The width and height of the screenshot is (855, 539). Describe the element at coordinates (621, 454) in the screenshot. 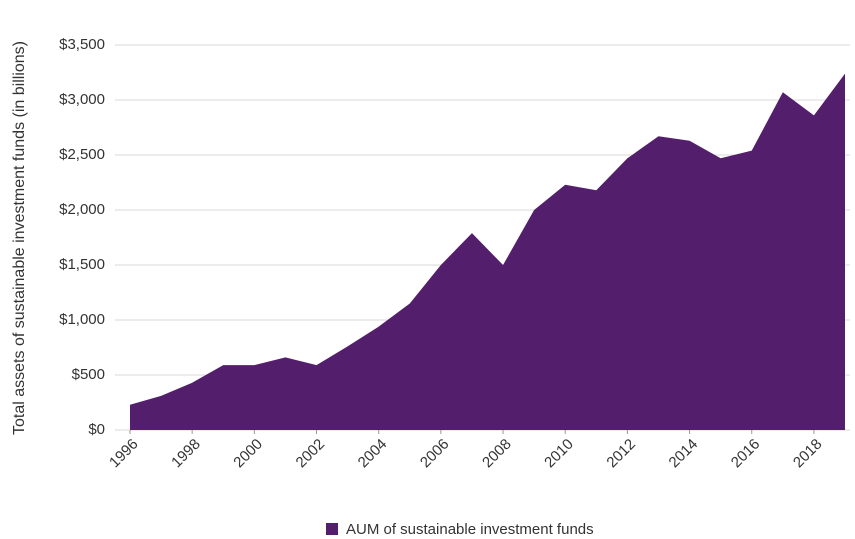

I see `x-tick-label: 2012` at that location.